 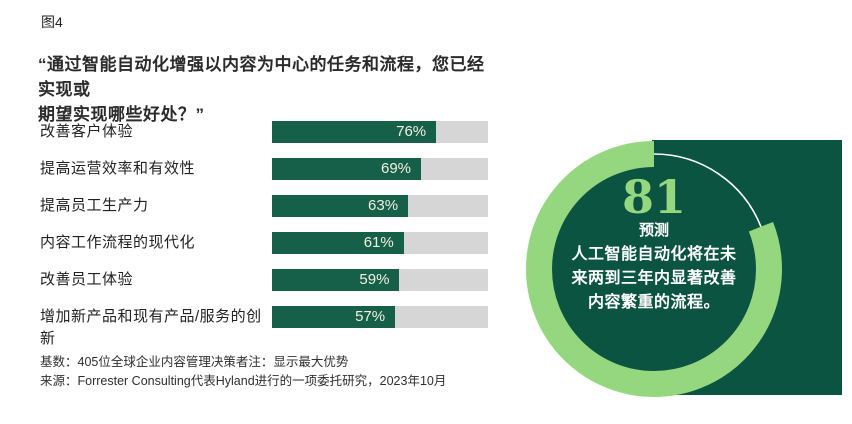 What do you see at coordinates (374, 279) in the screenshot?
I see `bar-value-label: 59%` at bounding box center [374, 279].